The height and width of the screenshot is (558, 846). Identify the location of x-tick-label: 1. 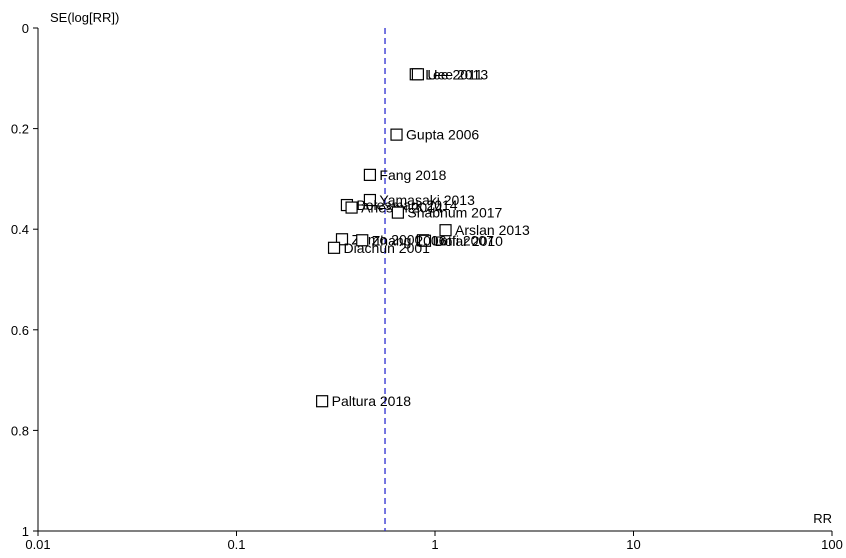
(434, 544).